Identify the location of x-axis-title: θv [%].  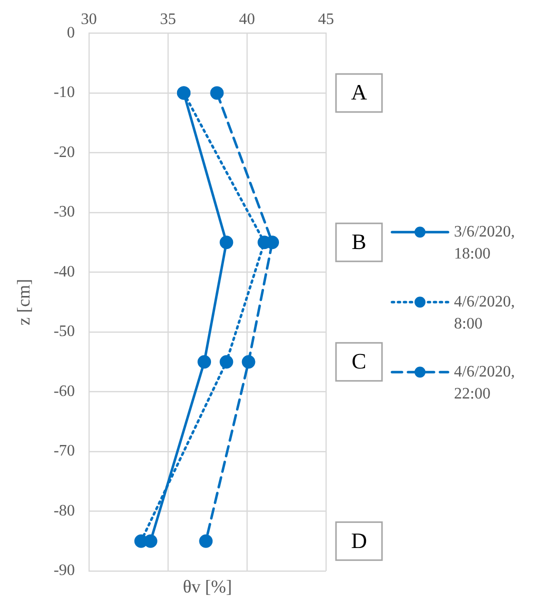
(207, 586).